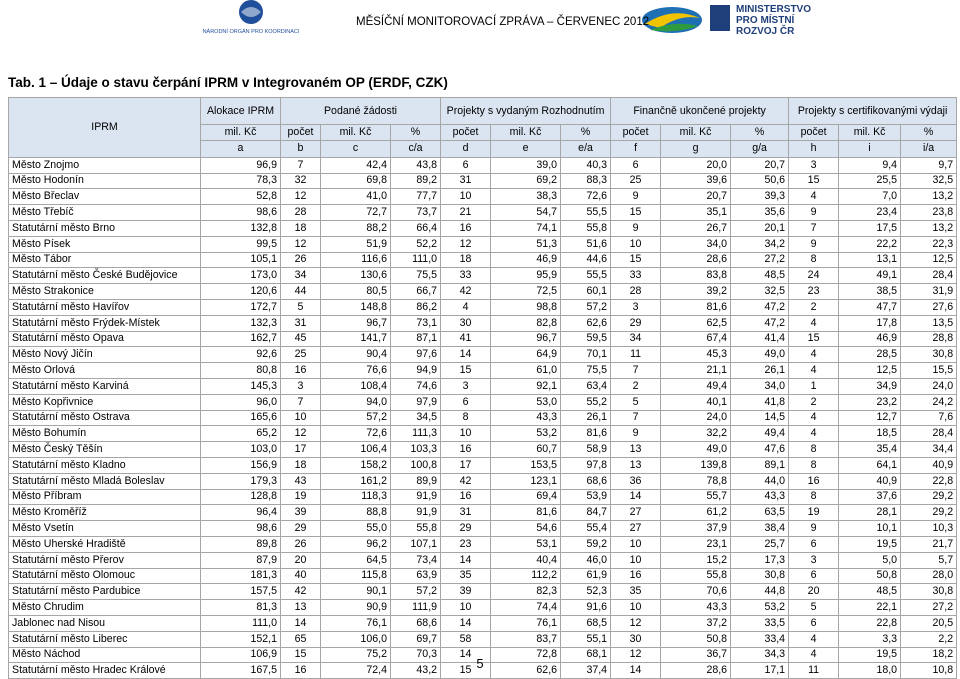 Image resolution: width=960 pixels, height=679 pixels. Describe the element at coordinates (104, 339) in the screenshot. I see `city-name: Statutární město Opava` at that location.